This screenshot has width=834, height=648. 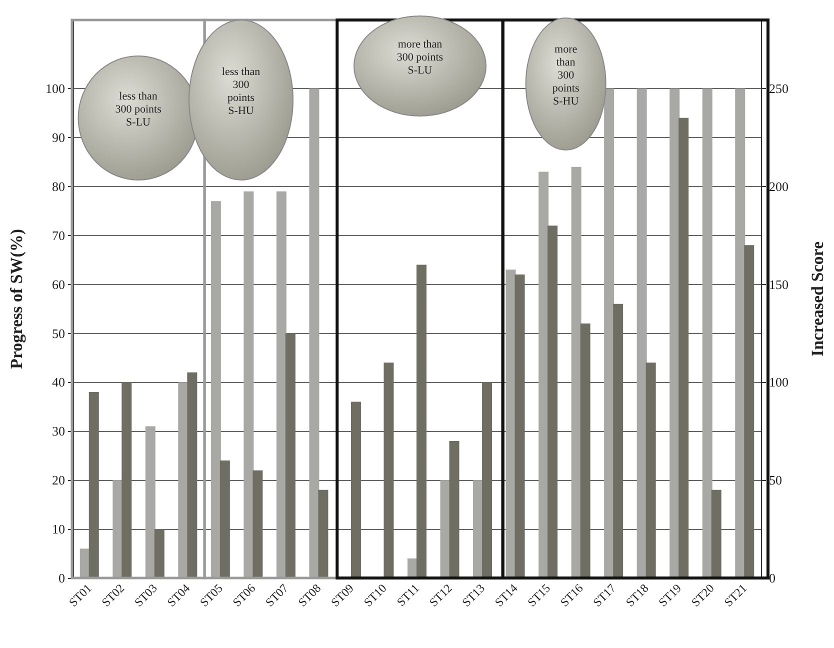 I want to click on y2-tick-label: 200, so click(x=778, y=186).